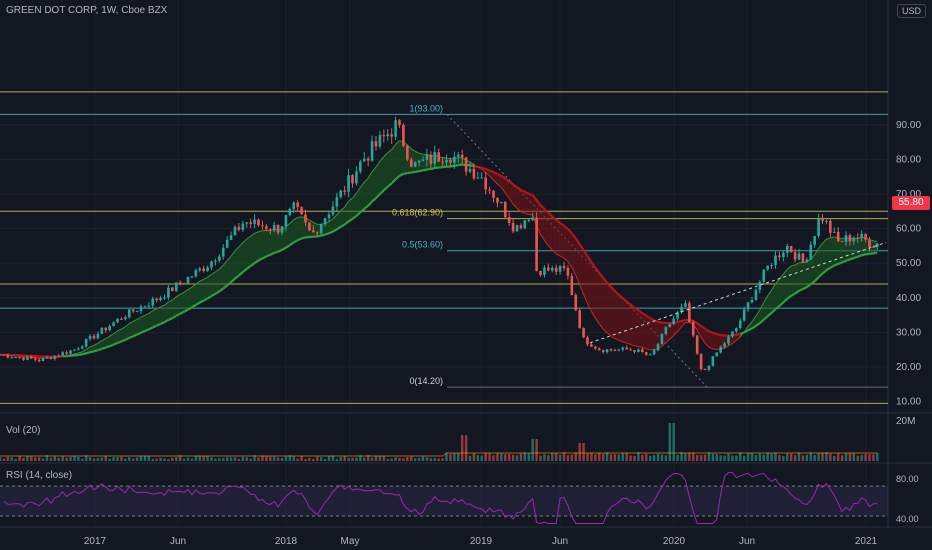 The height and width of the screenshot is (550, 932). What do you see at coordinates (911, 11) in the screenshot?
I see `currency-button: USD` at bounding box center [911, 11].